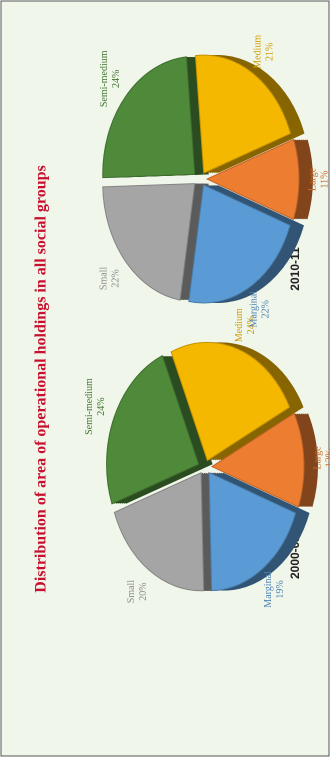  Describe the element at coordinates (280, 589) in the screenshot. I see `slice-value-label: 19%` at that location.